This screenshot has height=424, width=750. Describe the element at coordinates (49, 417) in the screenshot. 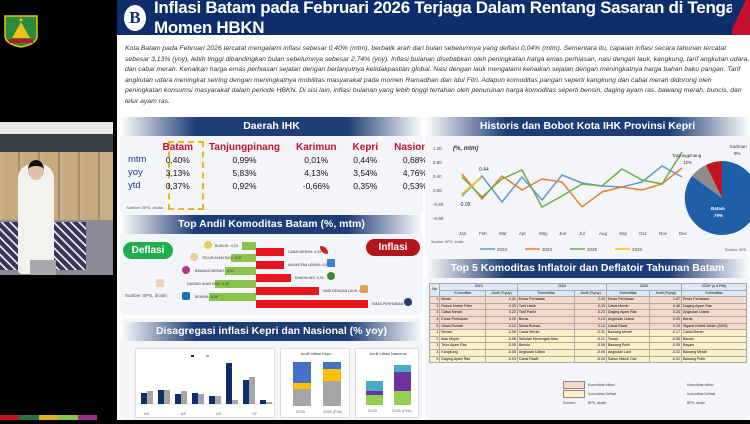

I see `bottom-color-strip` at that location.